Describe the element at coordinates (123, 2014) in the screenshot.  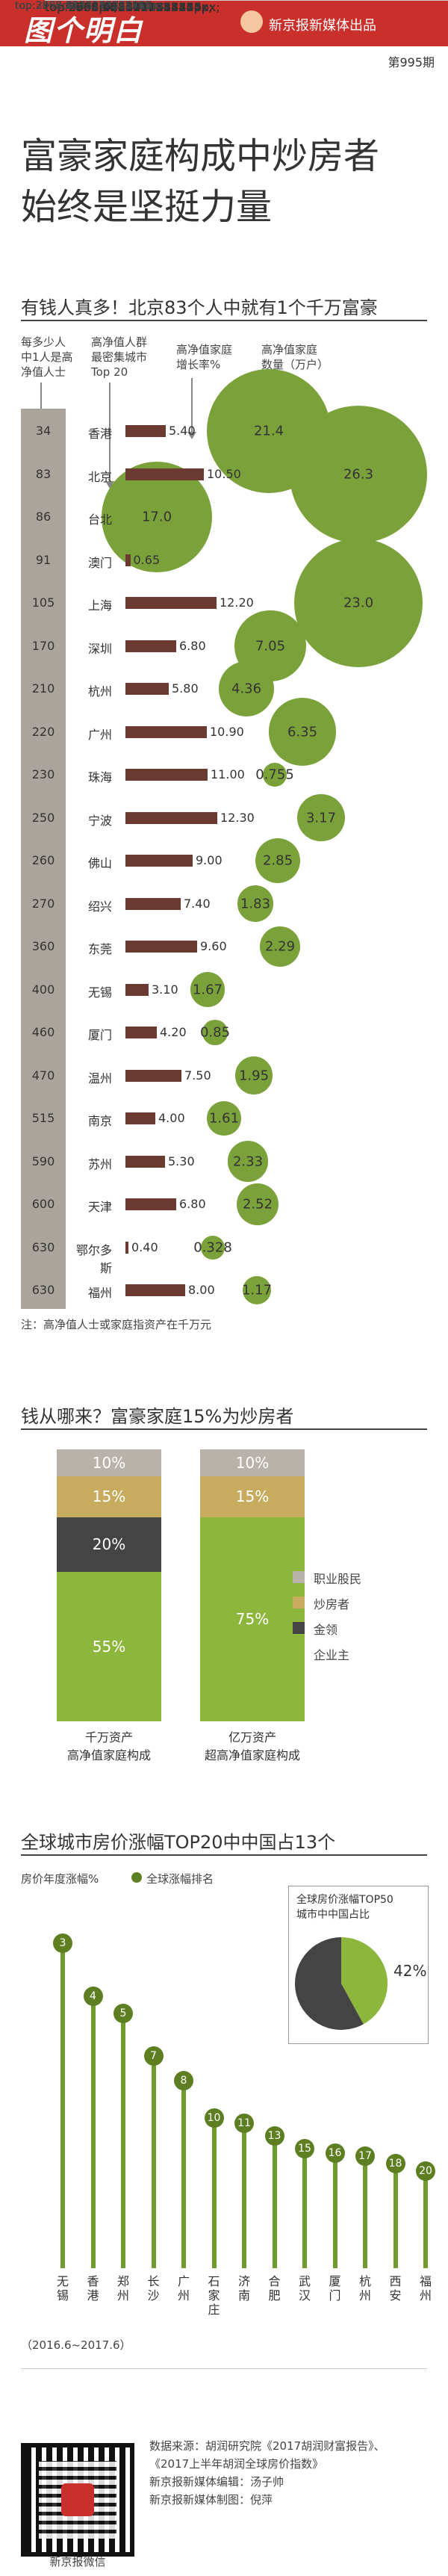
I see `rank-badge: 5` at that location.